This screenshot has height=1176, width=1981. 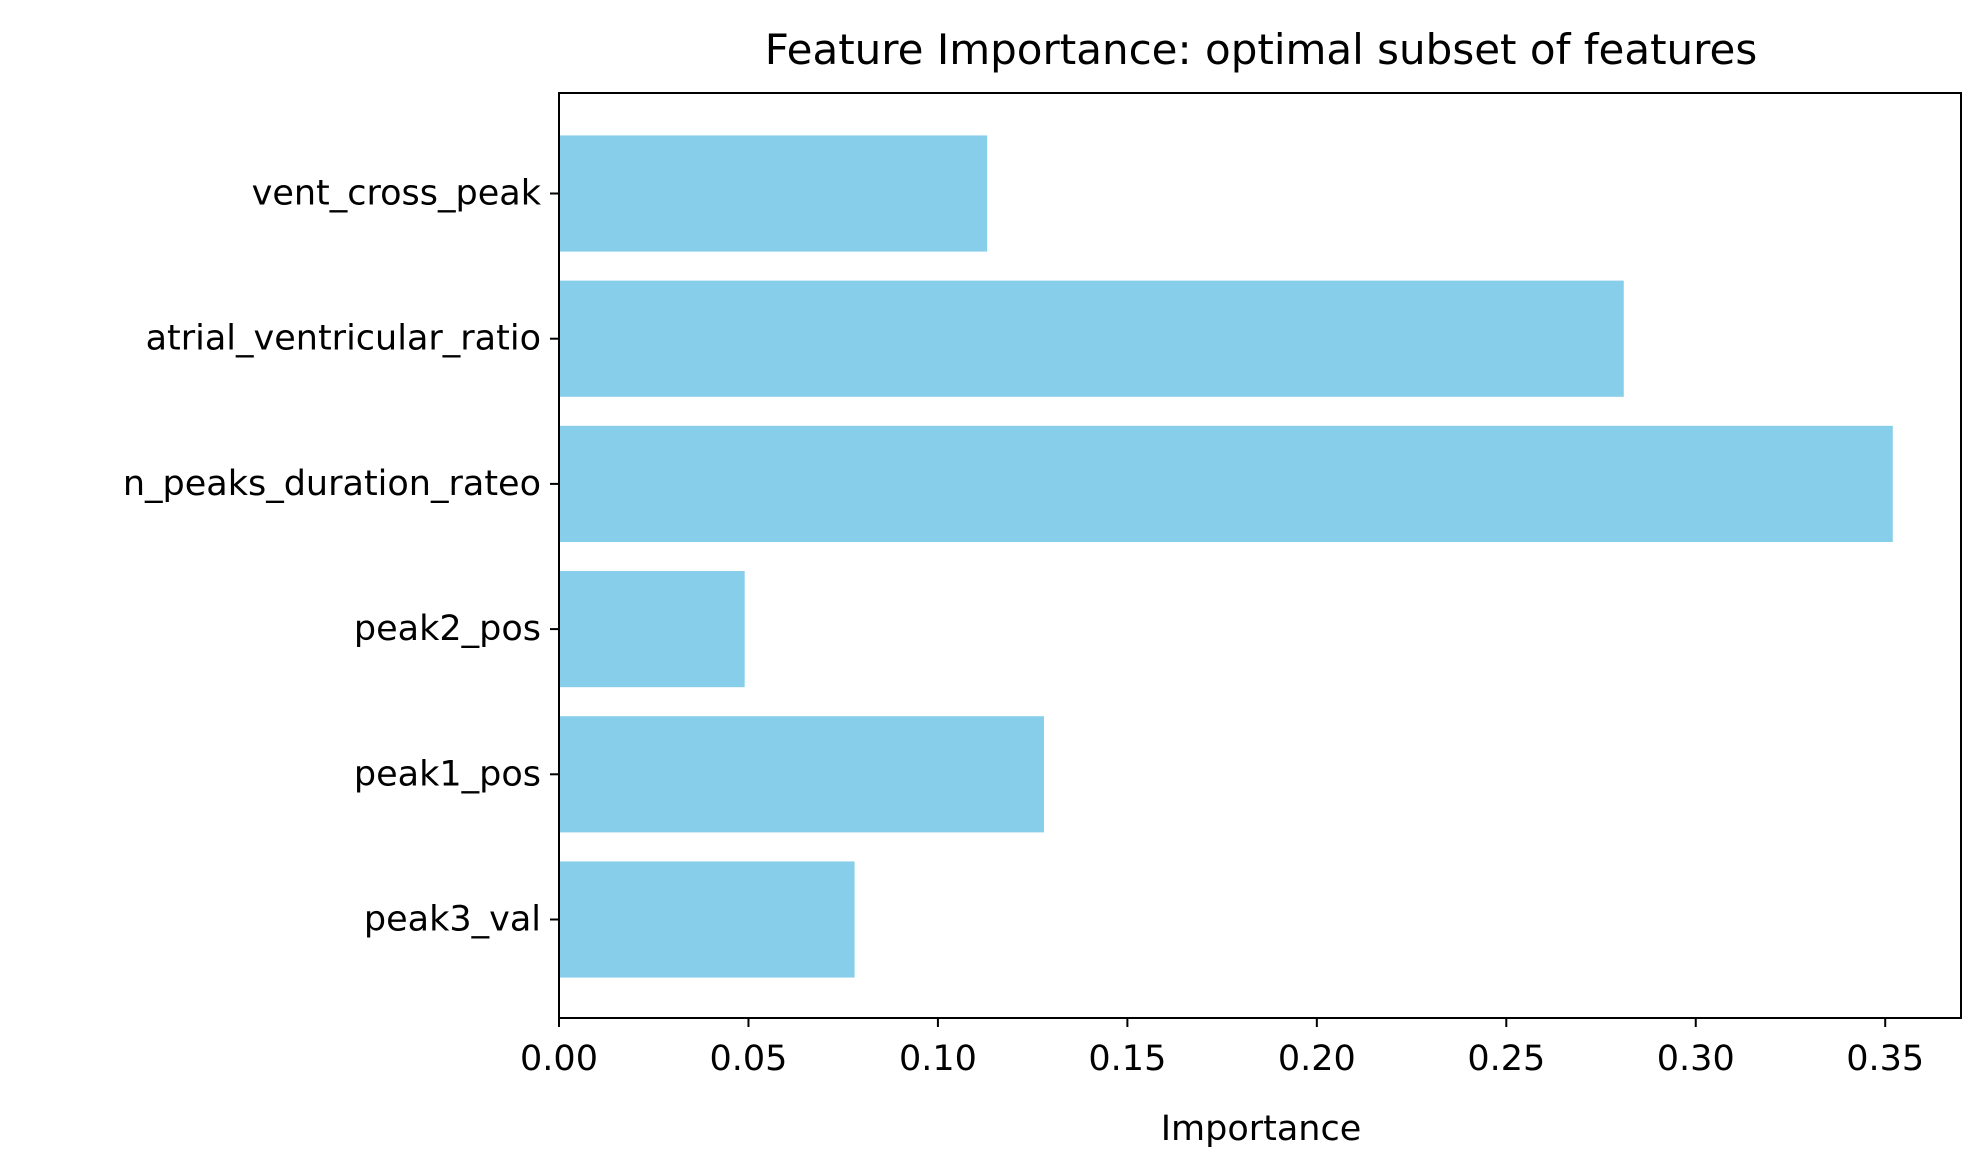 What do you see at coordinates (938, 1059) in the screenshot?
I see `x-tick-label: 0.10` at bounding box center [938, 1059].